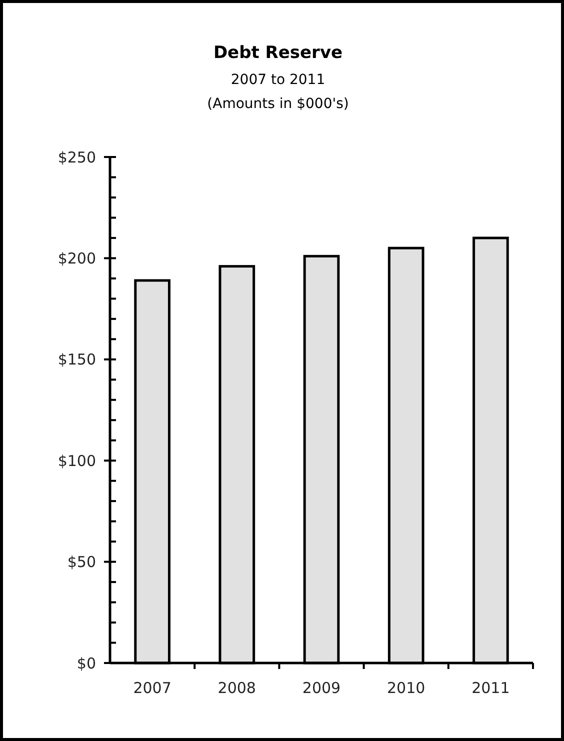 The height and width of the screenshot is (741, 564). I want to click on y-tick-label: $100, so click(77, 461).